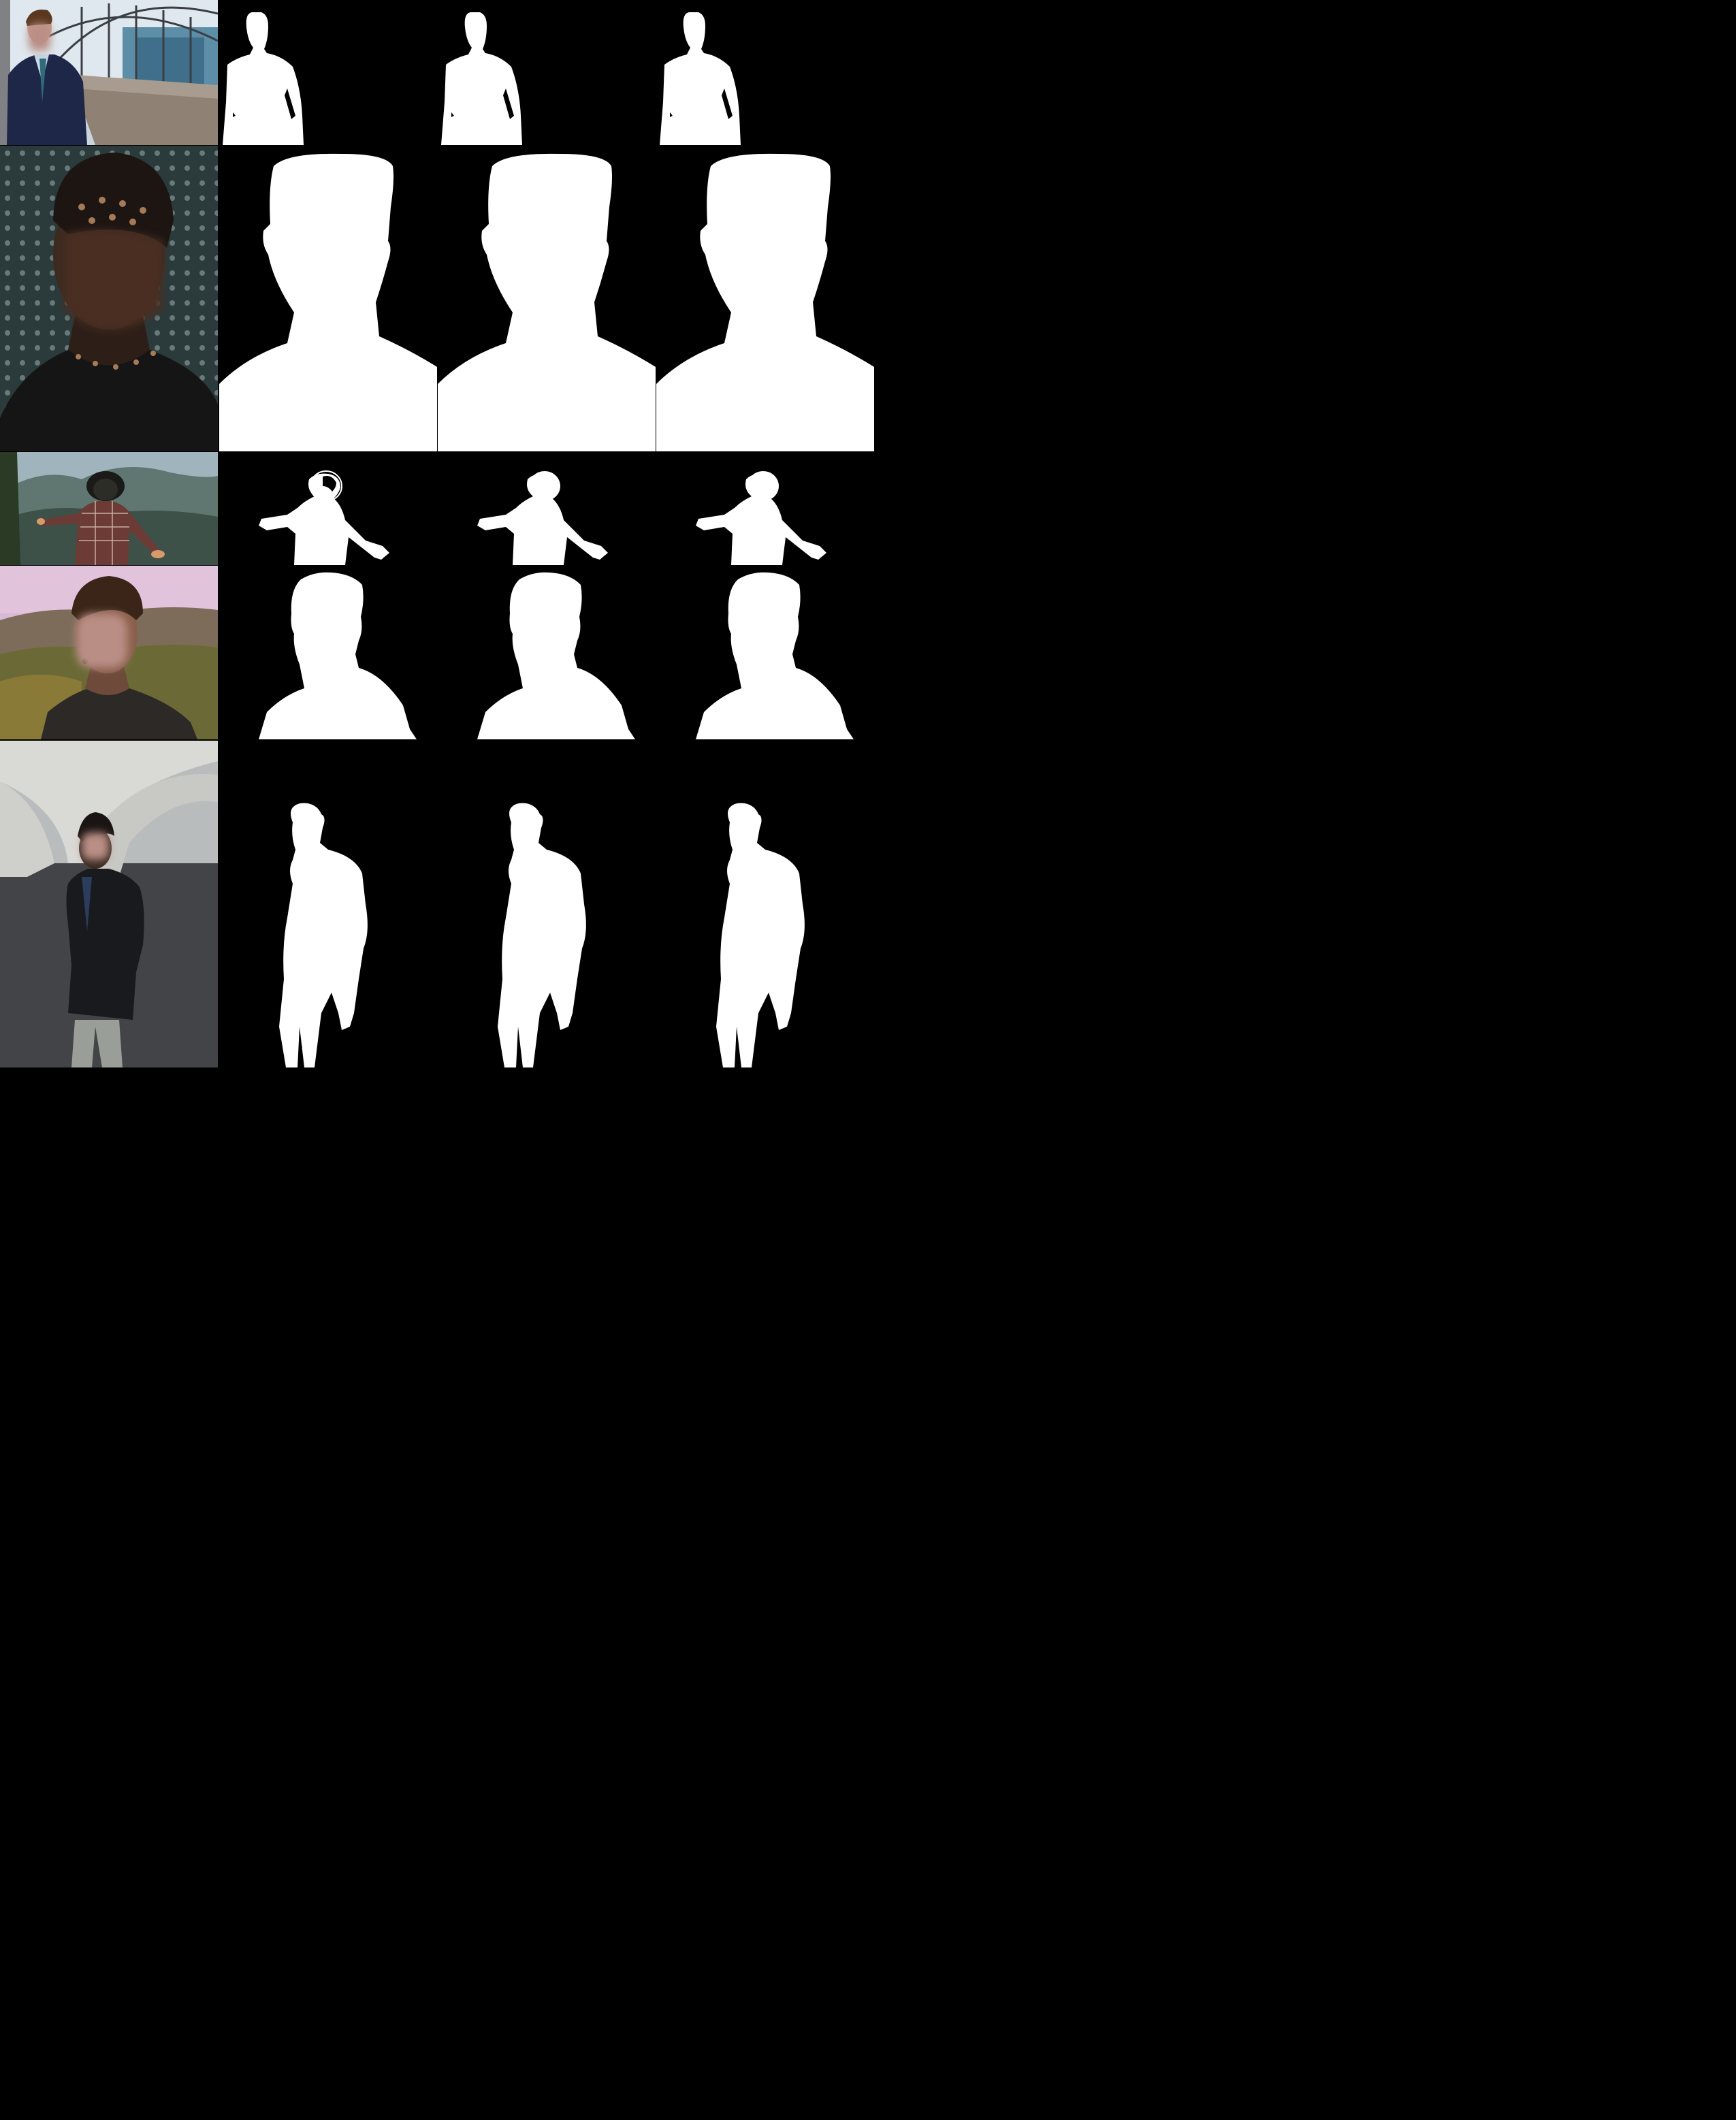 Image resolution: width=1736 pixels, height=2120 pixels. I want to click on matte-c-dappled-light-man, so click(765, 298).